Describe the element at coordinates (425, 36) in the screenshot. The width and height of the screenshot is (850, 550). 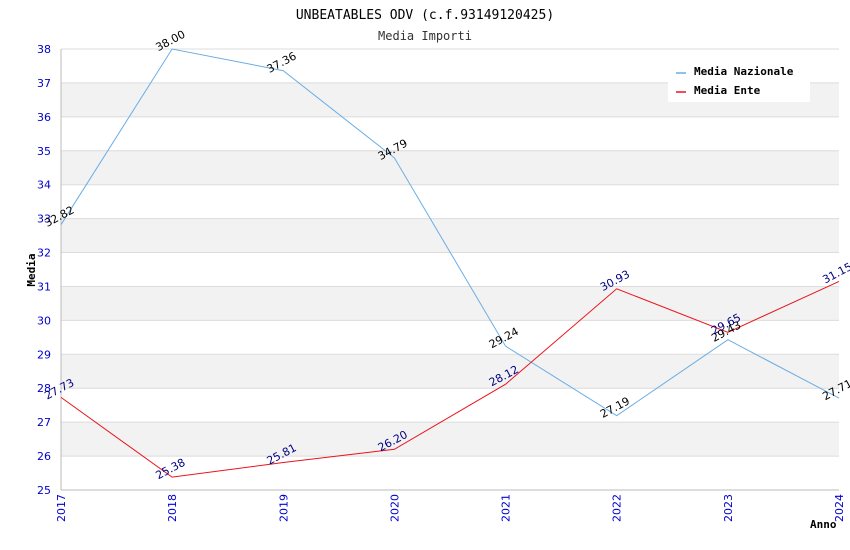
I see `chart-subtitle: Media Importi` at that location.